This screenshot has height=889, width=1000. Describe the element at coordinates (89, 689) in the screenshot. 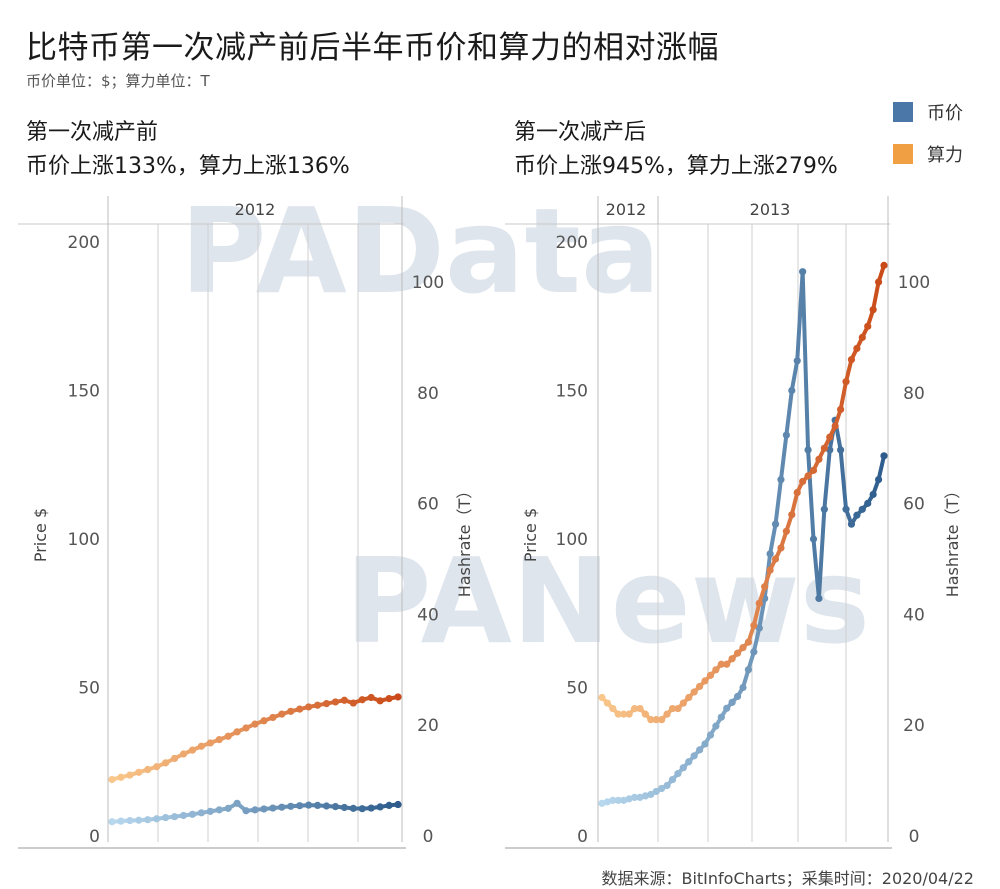

I see `y-tick-50: 50` at that location.